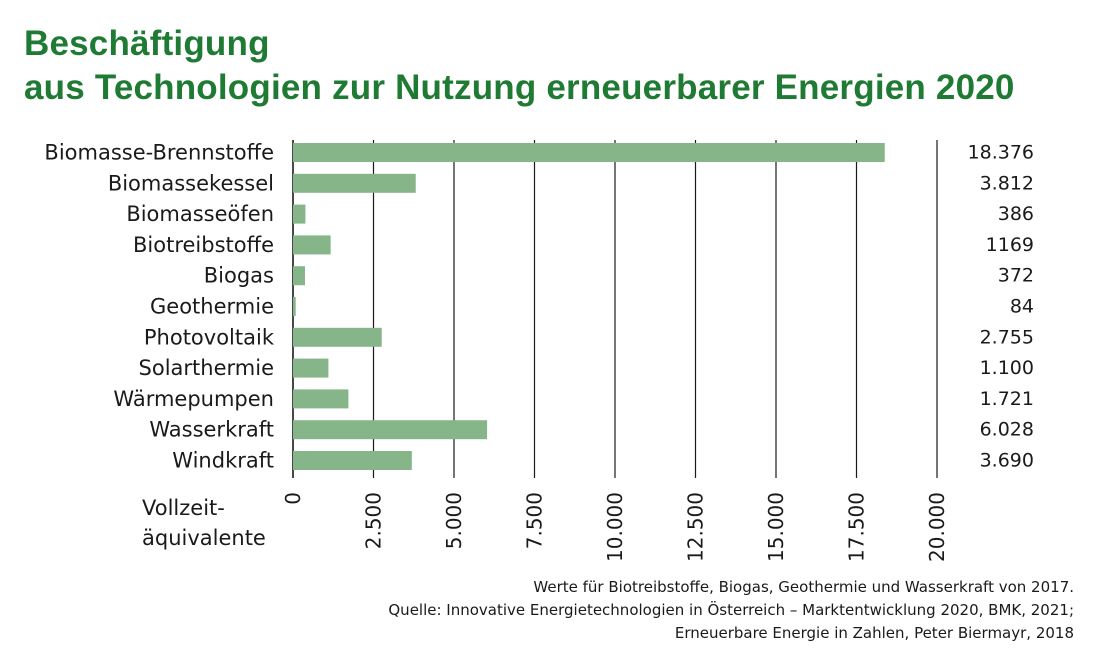 The width and height of the screenshot is (1098, 661). I want to click on x-axis-label-line-2: äquivalente, so click(204, 538).